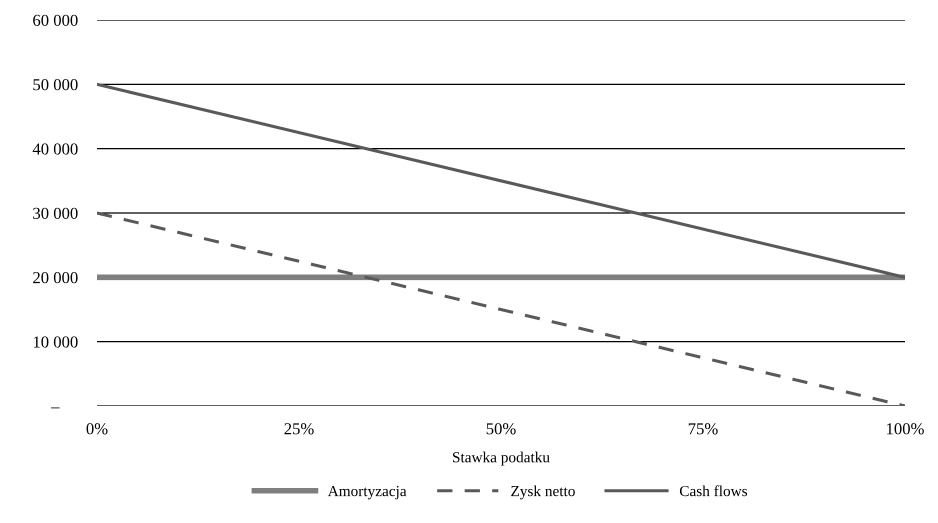 This screenshot has height=523, width=938. I want to click on y-tick-label: 10 000, so click(56, 342).